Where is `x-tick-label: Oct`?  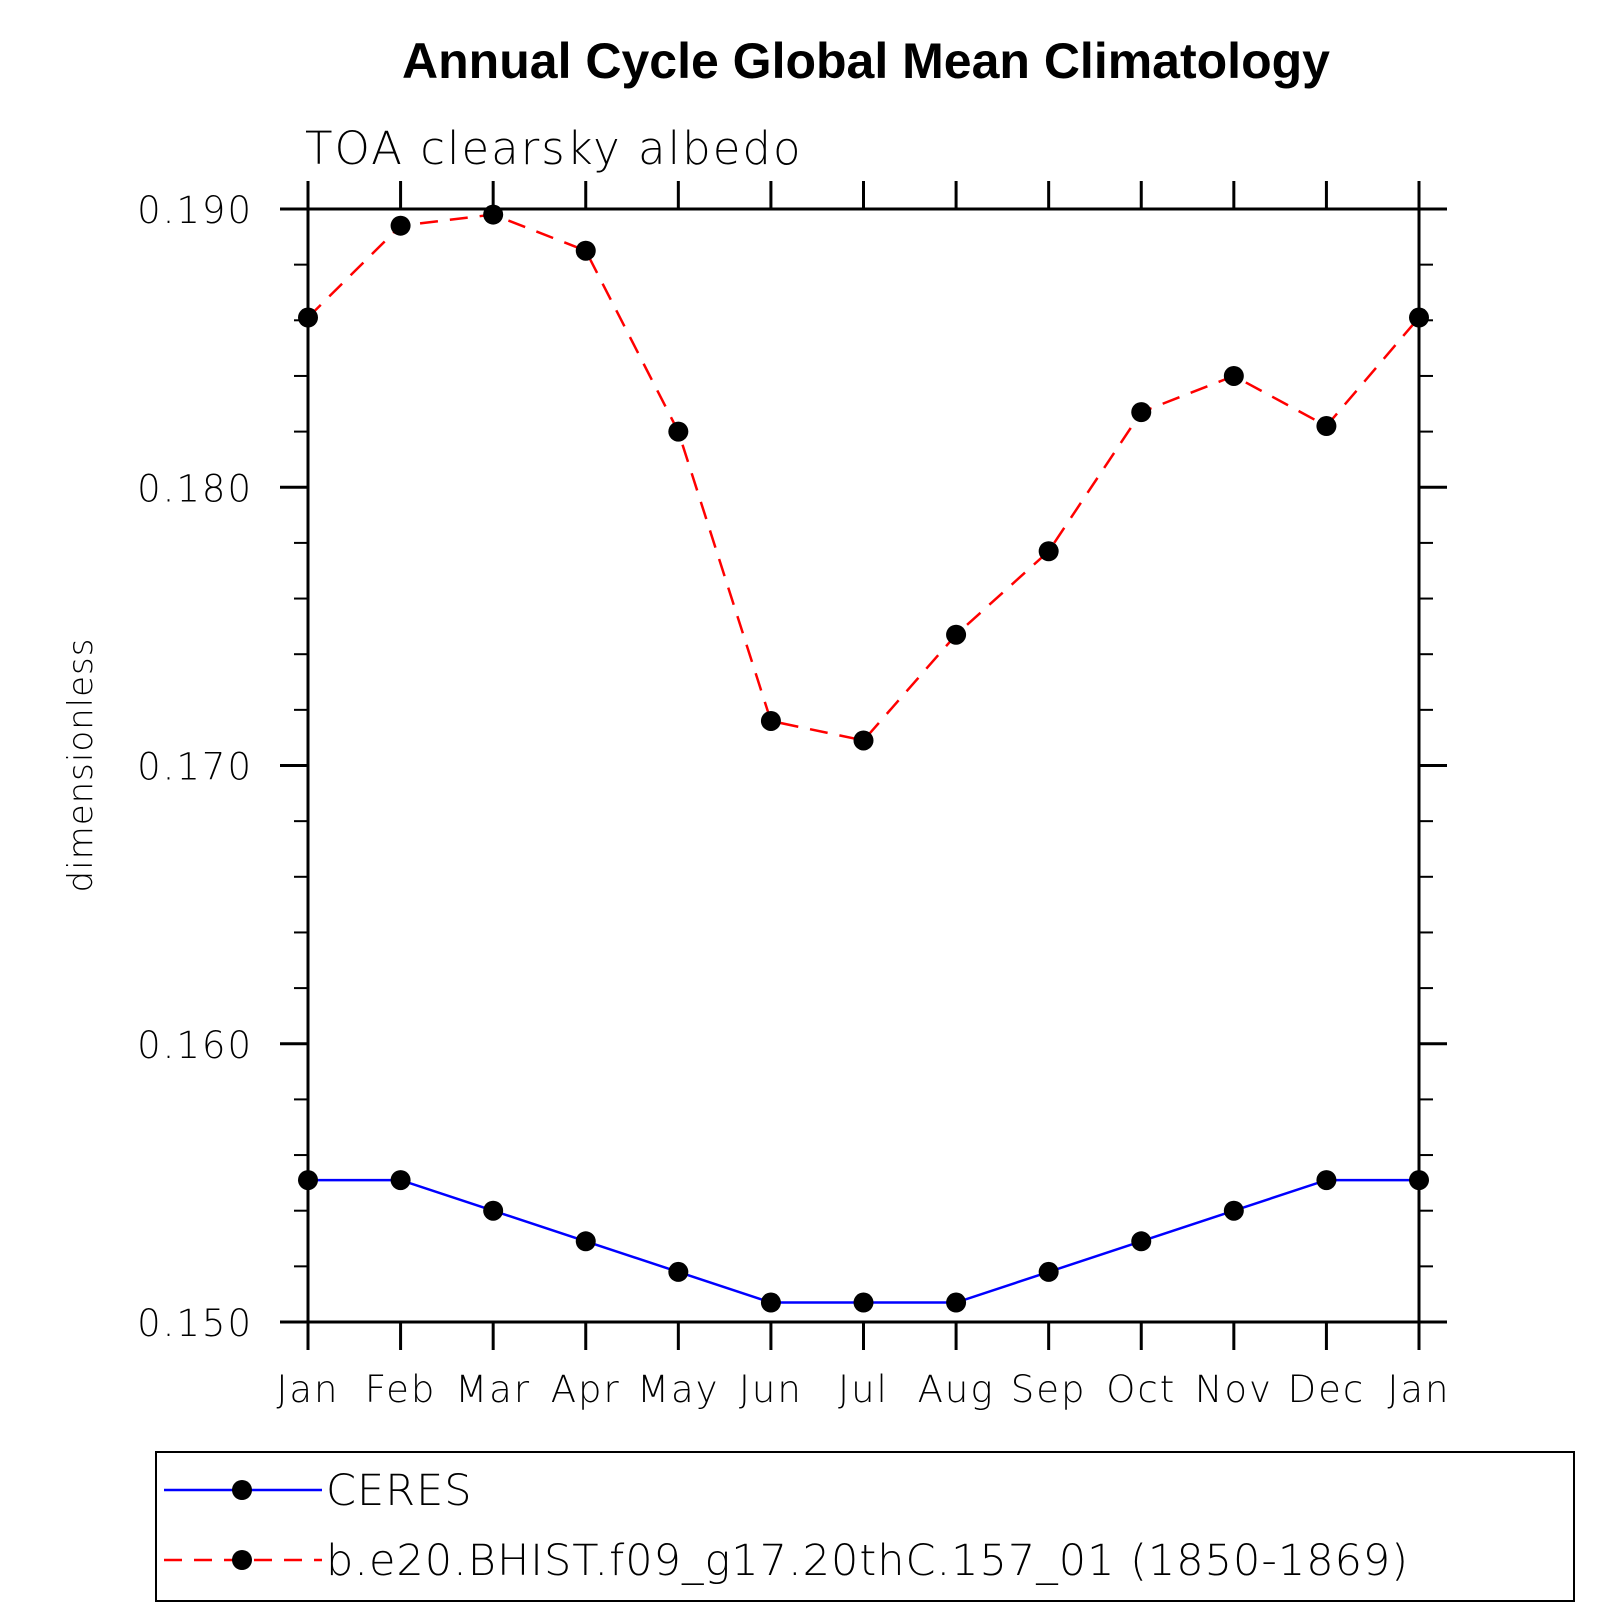
x-tick-label: Oct is located at coordinates (1141, 1389).